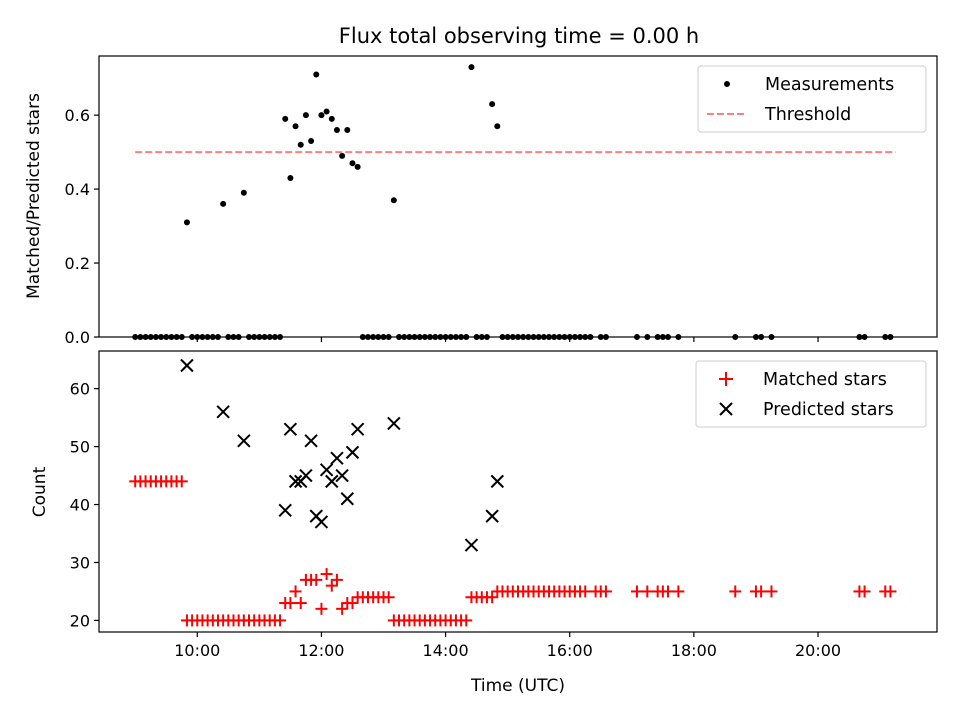 The width and height of the screenshot is (960, 720). Describe the element at coordinates (825, 380) in the screenshot. I see `legend-matched-label: Matched stars` at that location.